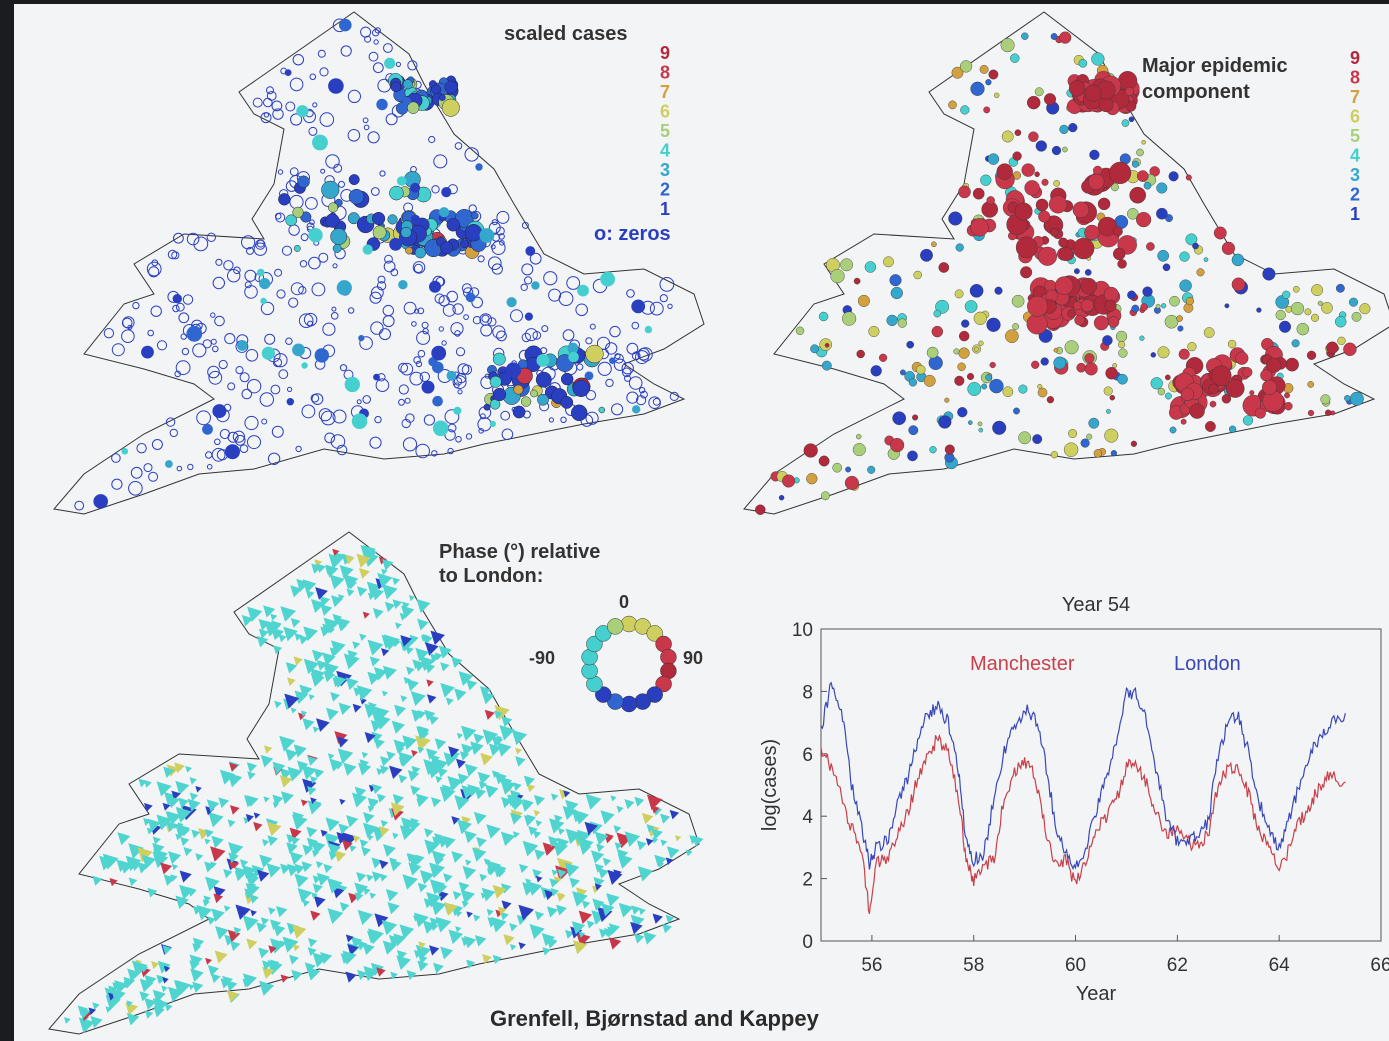 This screenshot has height=1041, width=1389. Describe the element at coordinates (770, 785) in the screenshot. I see `y-axis-label: log(cases)` at that location.